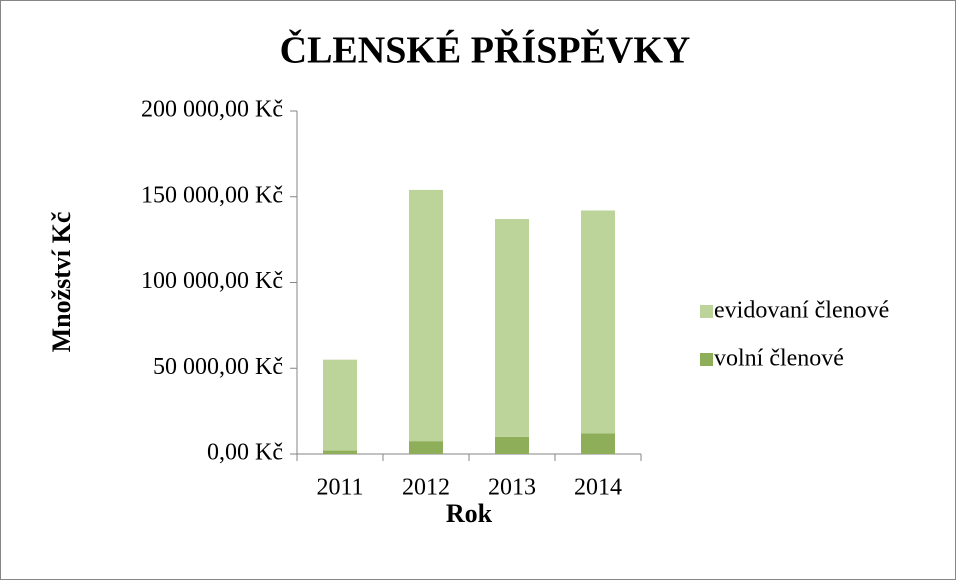  What do you see at coordinates (426, 488) in the screenshot?
I see `x-tick-label: 2012` at bounding box center [426, 488].